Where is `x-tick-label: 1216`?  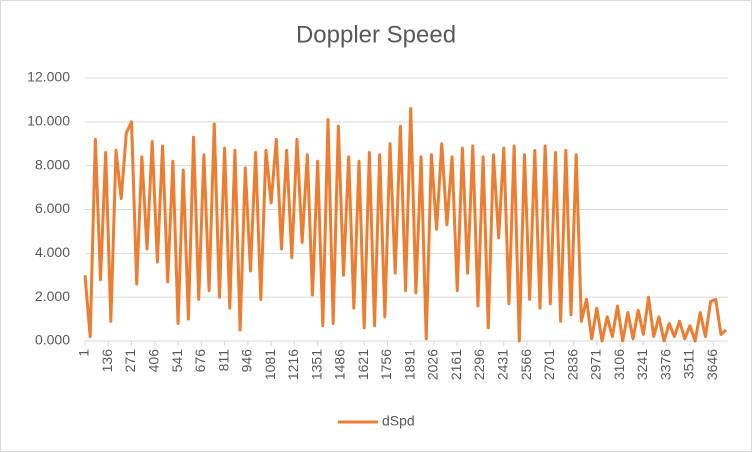
x-tick-label: 1216 is located at coordinates (293, 364).